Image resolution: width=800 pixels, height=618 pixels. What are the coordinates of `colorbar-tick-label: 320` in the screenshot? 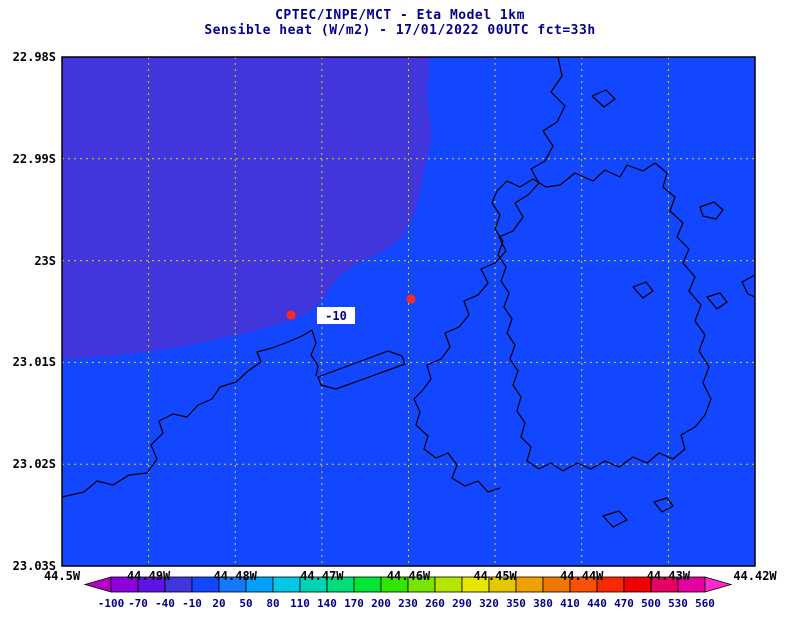 It's located at (489, 603).